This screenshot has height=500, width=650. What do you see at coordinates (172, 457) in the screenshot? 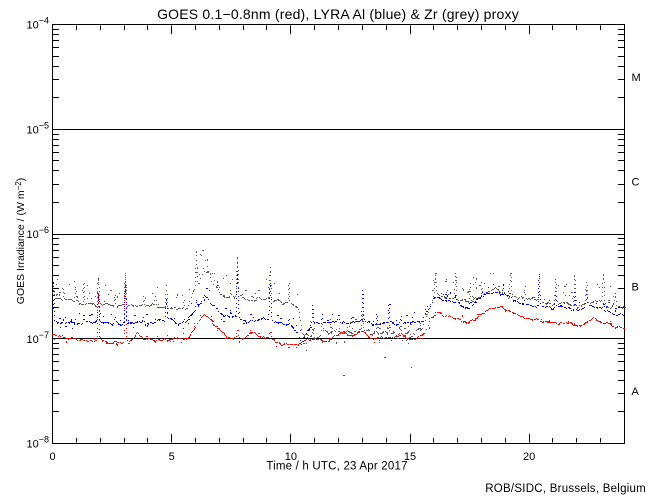
I see `svg-text: 5` at bounding box center [172, 457].